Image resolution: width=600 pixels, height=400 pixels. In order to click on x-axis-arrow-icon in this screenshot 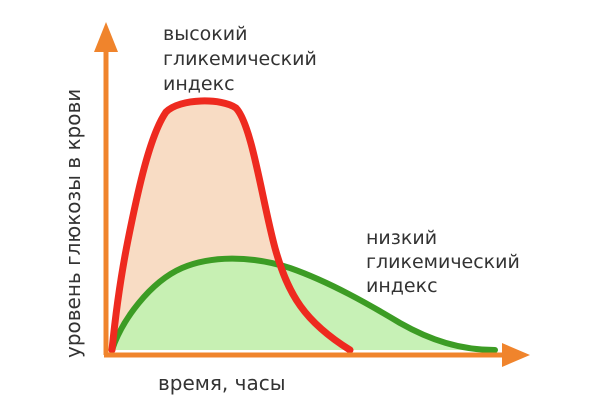, I will do `click(516, 355)`.